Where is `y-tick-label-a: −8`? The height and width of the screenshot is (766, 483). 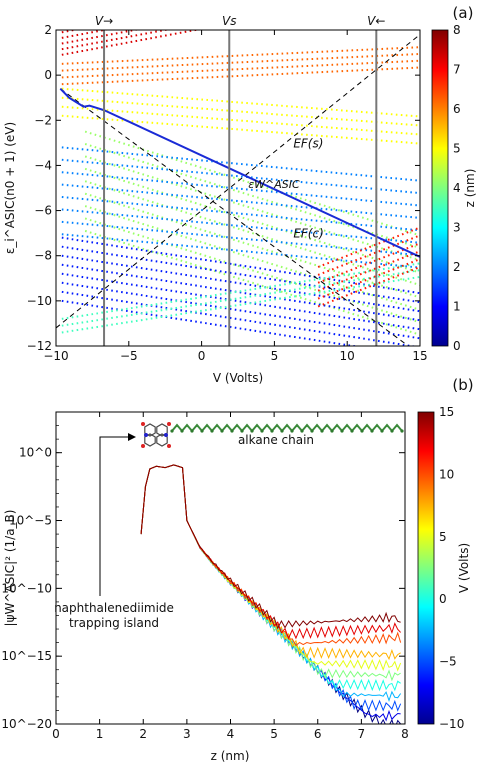 y-tick-label-a: −8 is located at coordinates (43, 256).